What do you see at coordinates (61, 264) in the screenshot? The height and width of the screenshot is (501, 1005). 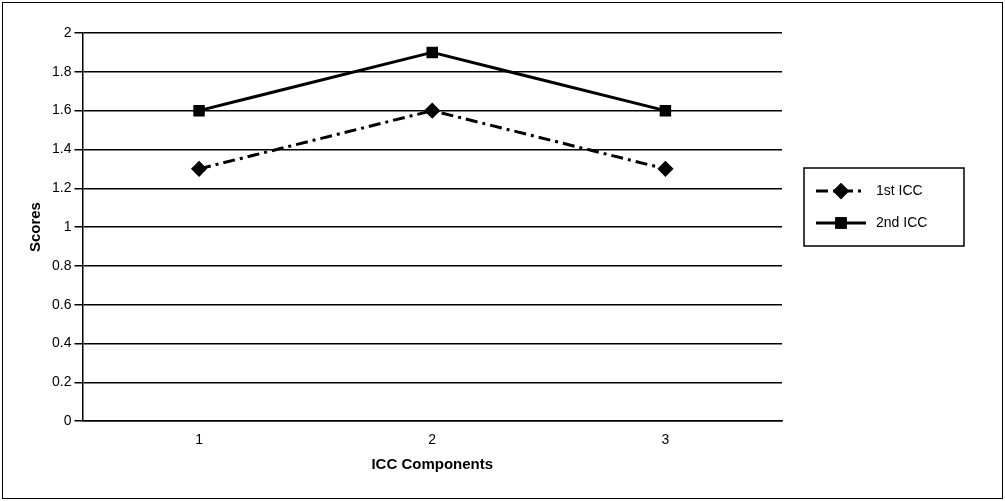 I see `y-tick-label: 0.8` at bounding box center [61, 264].